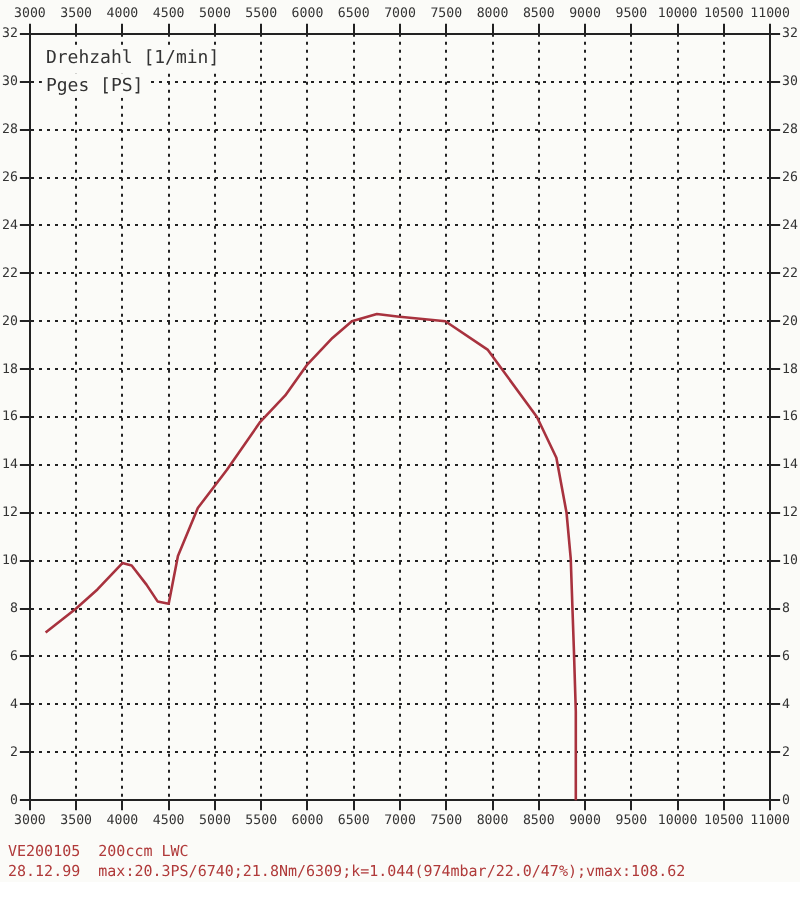  What do you see at coordinates (132, 58) in the screenshot?
I see `x-axis-title: Drehzahl [1/min]` at bounding box center [132, 58].